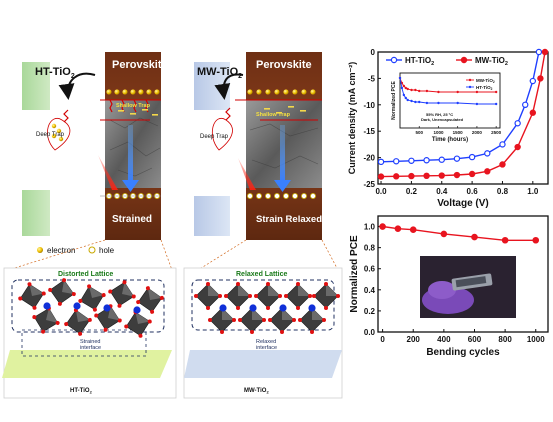 The width and height of the screenshot is (553, 422). What do you see at coordinates (61, 250) in the screenshot?
I see `electron-legend-label: electron` at bounding box center [61, 250].